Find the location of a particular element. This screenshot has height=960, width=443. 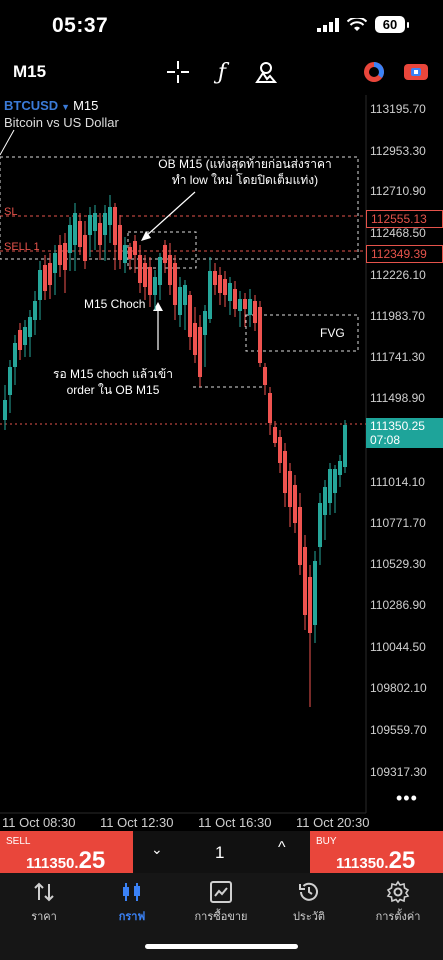

dropdown-arrow-icon: ▼ is located at coordinates (66, 107).